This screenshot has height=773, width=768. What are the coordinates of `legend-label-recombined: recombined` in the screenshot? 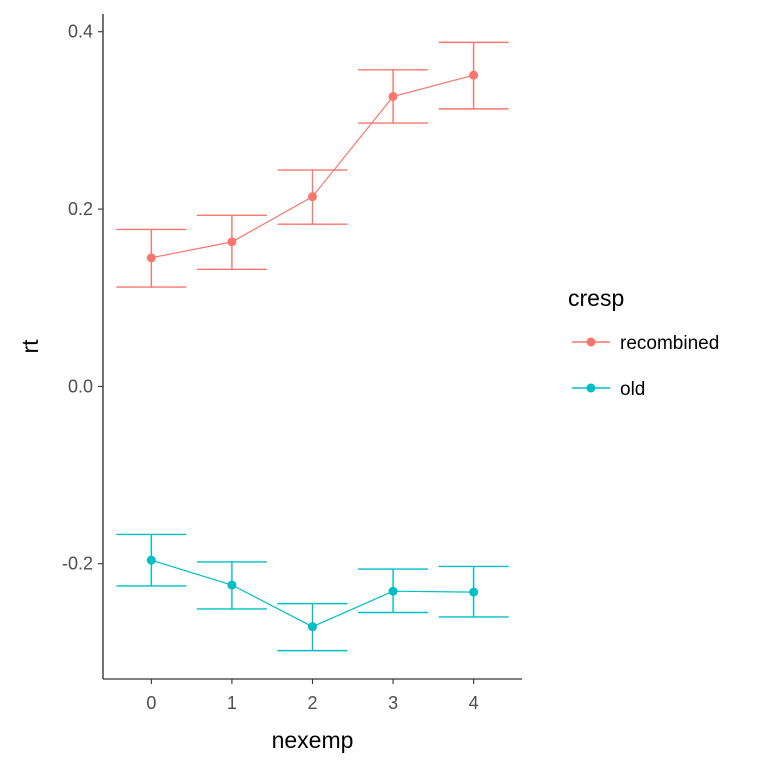 It's located at (669, 343).